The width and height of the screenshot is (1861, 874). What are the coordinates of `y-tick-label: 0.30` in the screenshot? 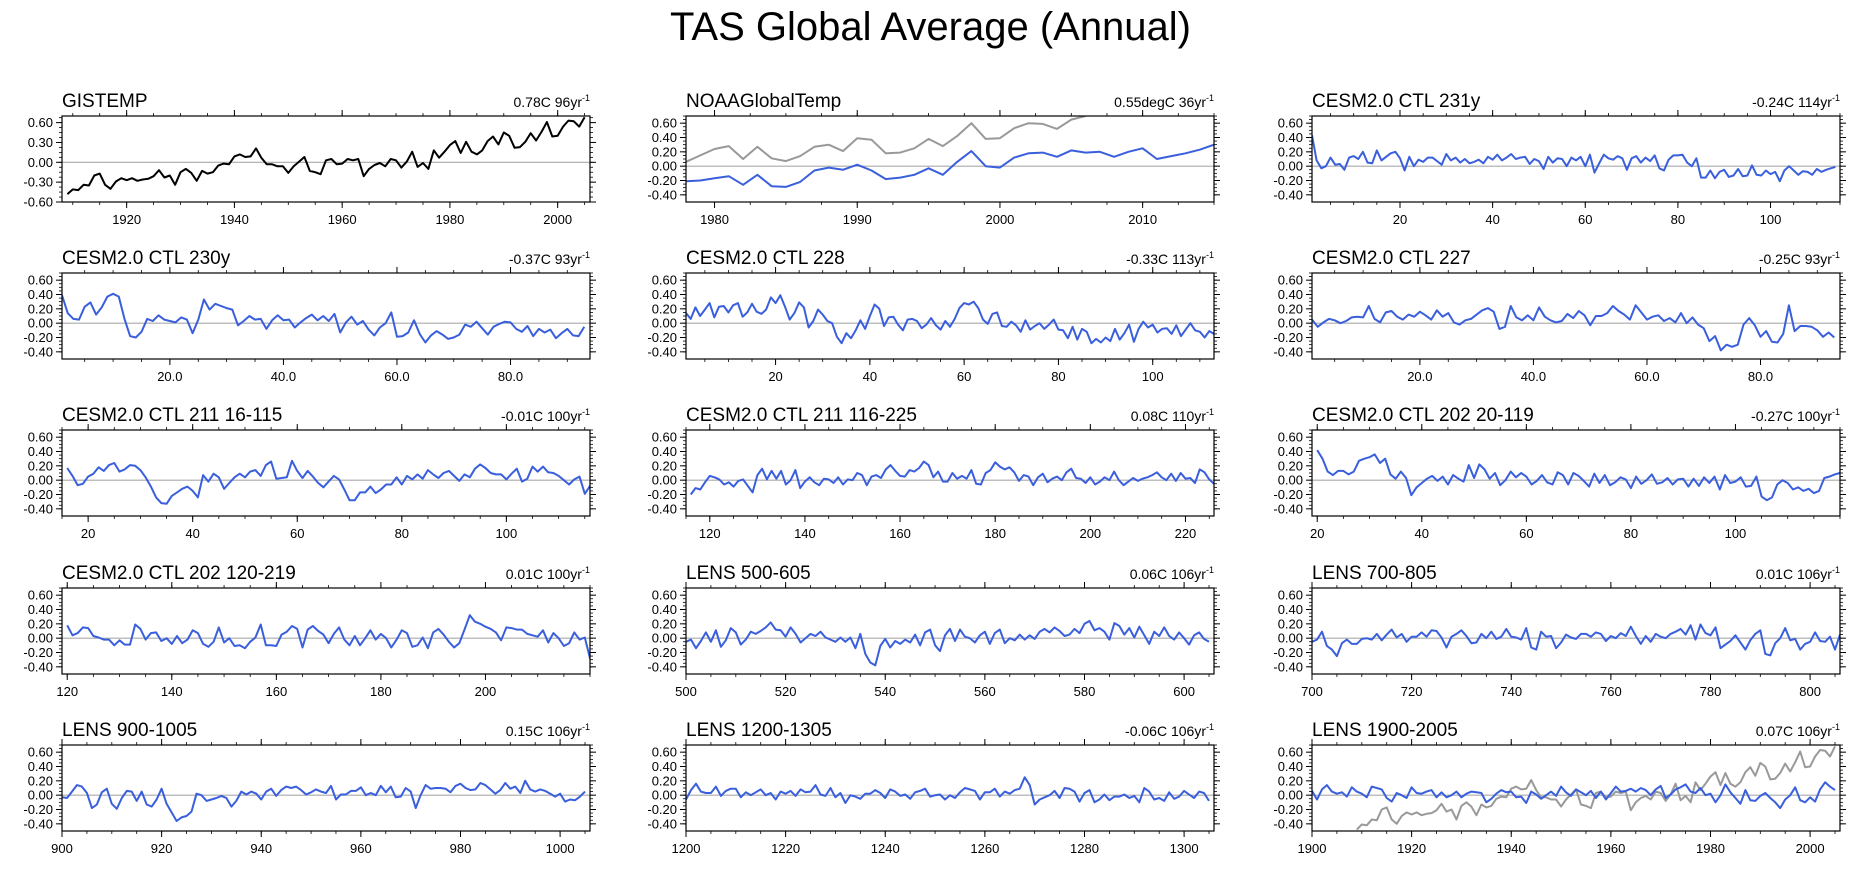 It's located at (40, 142).